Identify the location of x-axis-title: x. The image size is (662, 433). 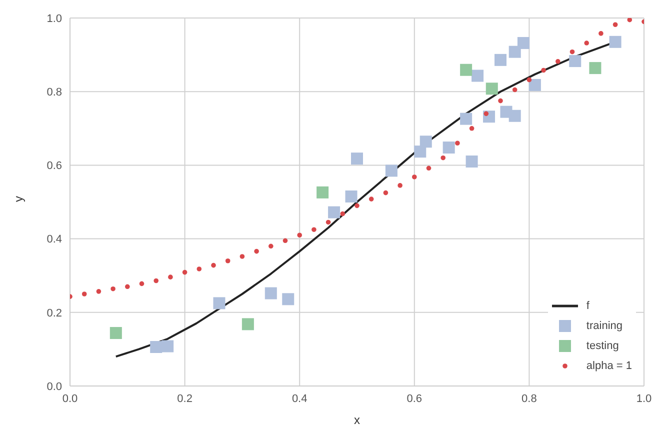
(357, 420).